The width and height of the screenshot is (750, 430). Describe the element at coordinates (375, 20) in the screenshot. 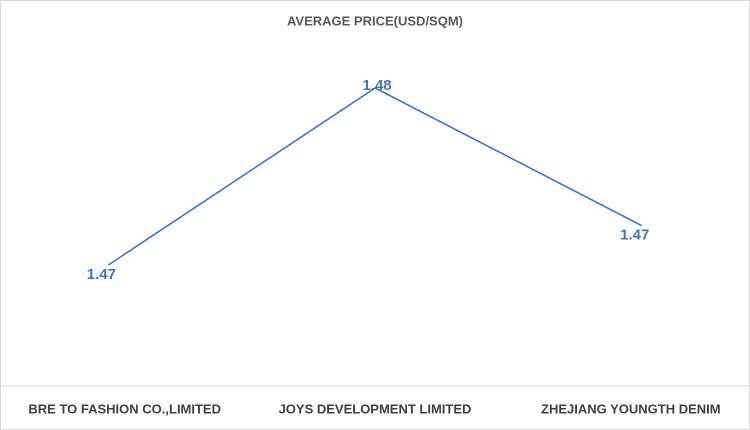

I see `chart-title: AVERAGE PRICE(USD/SQM)` at that location.